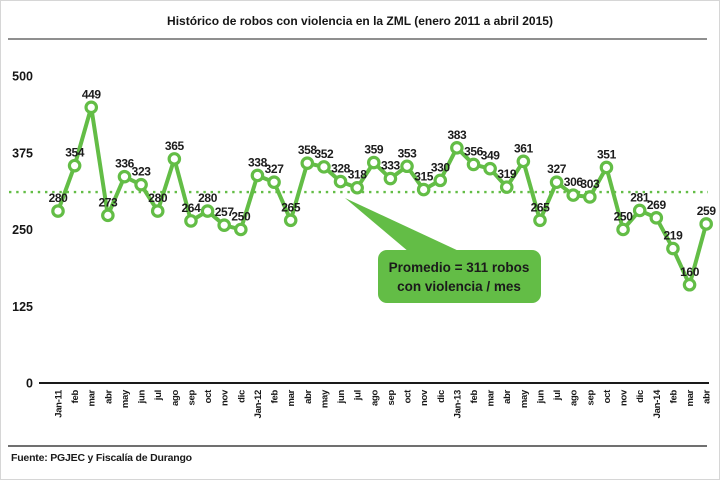  I want to click on data-point-label: 351, so click(607, 154).